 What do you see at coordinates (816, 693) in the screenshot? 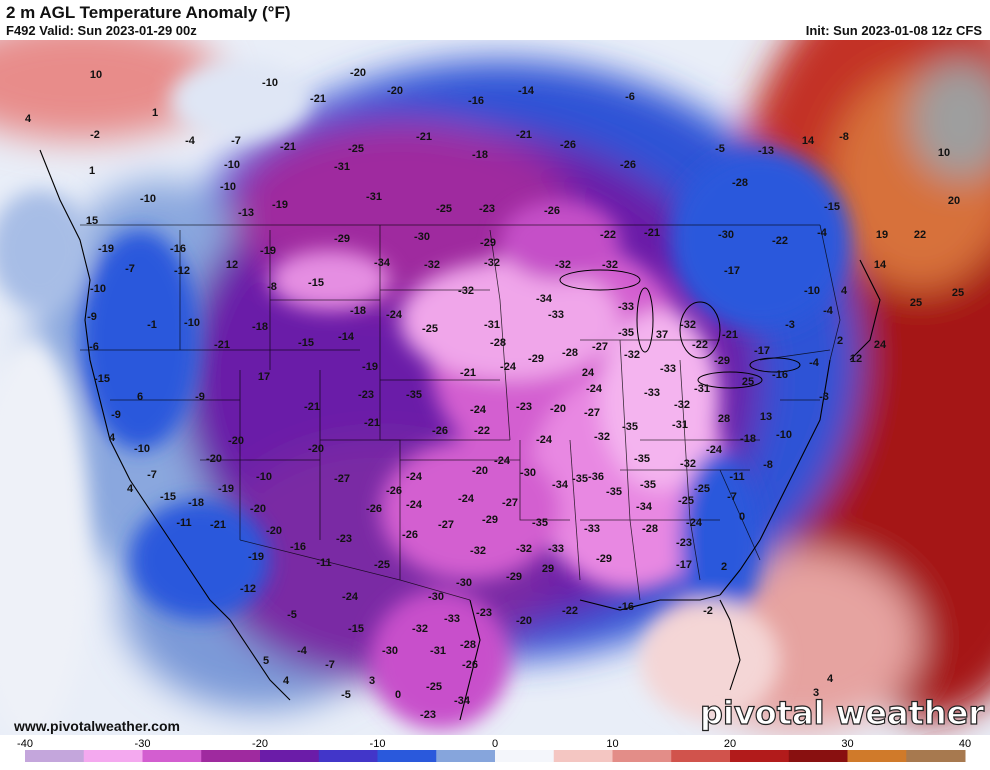
I see `svg-text: 3` at bounding box center [816, 693].